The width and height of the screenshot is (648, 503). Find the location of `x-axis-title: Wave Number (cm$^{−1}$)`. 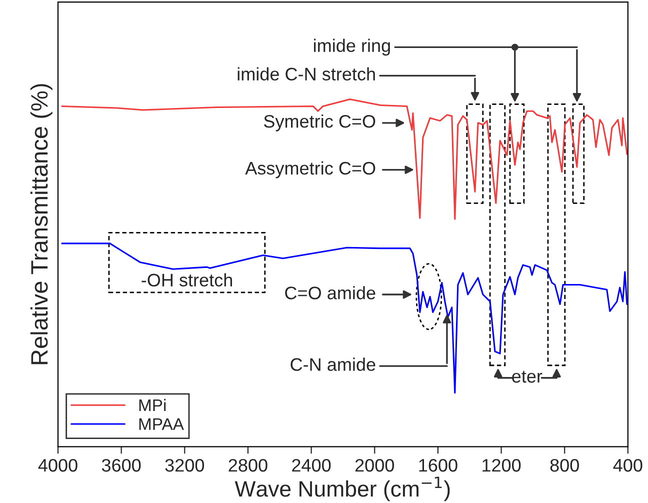

x-axis-title: Wave Number (cm$^{−1}$) is located at coordinates (342, 489).